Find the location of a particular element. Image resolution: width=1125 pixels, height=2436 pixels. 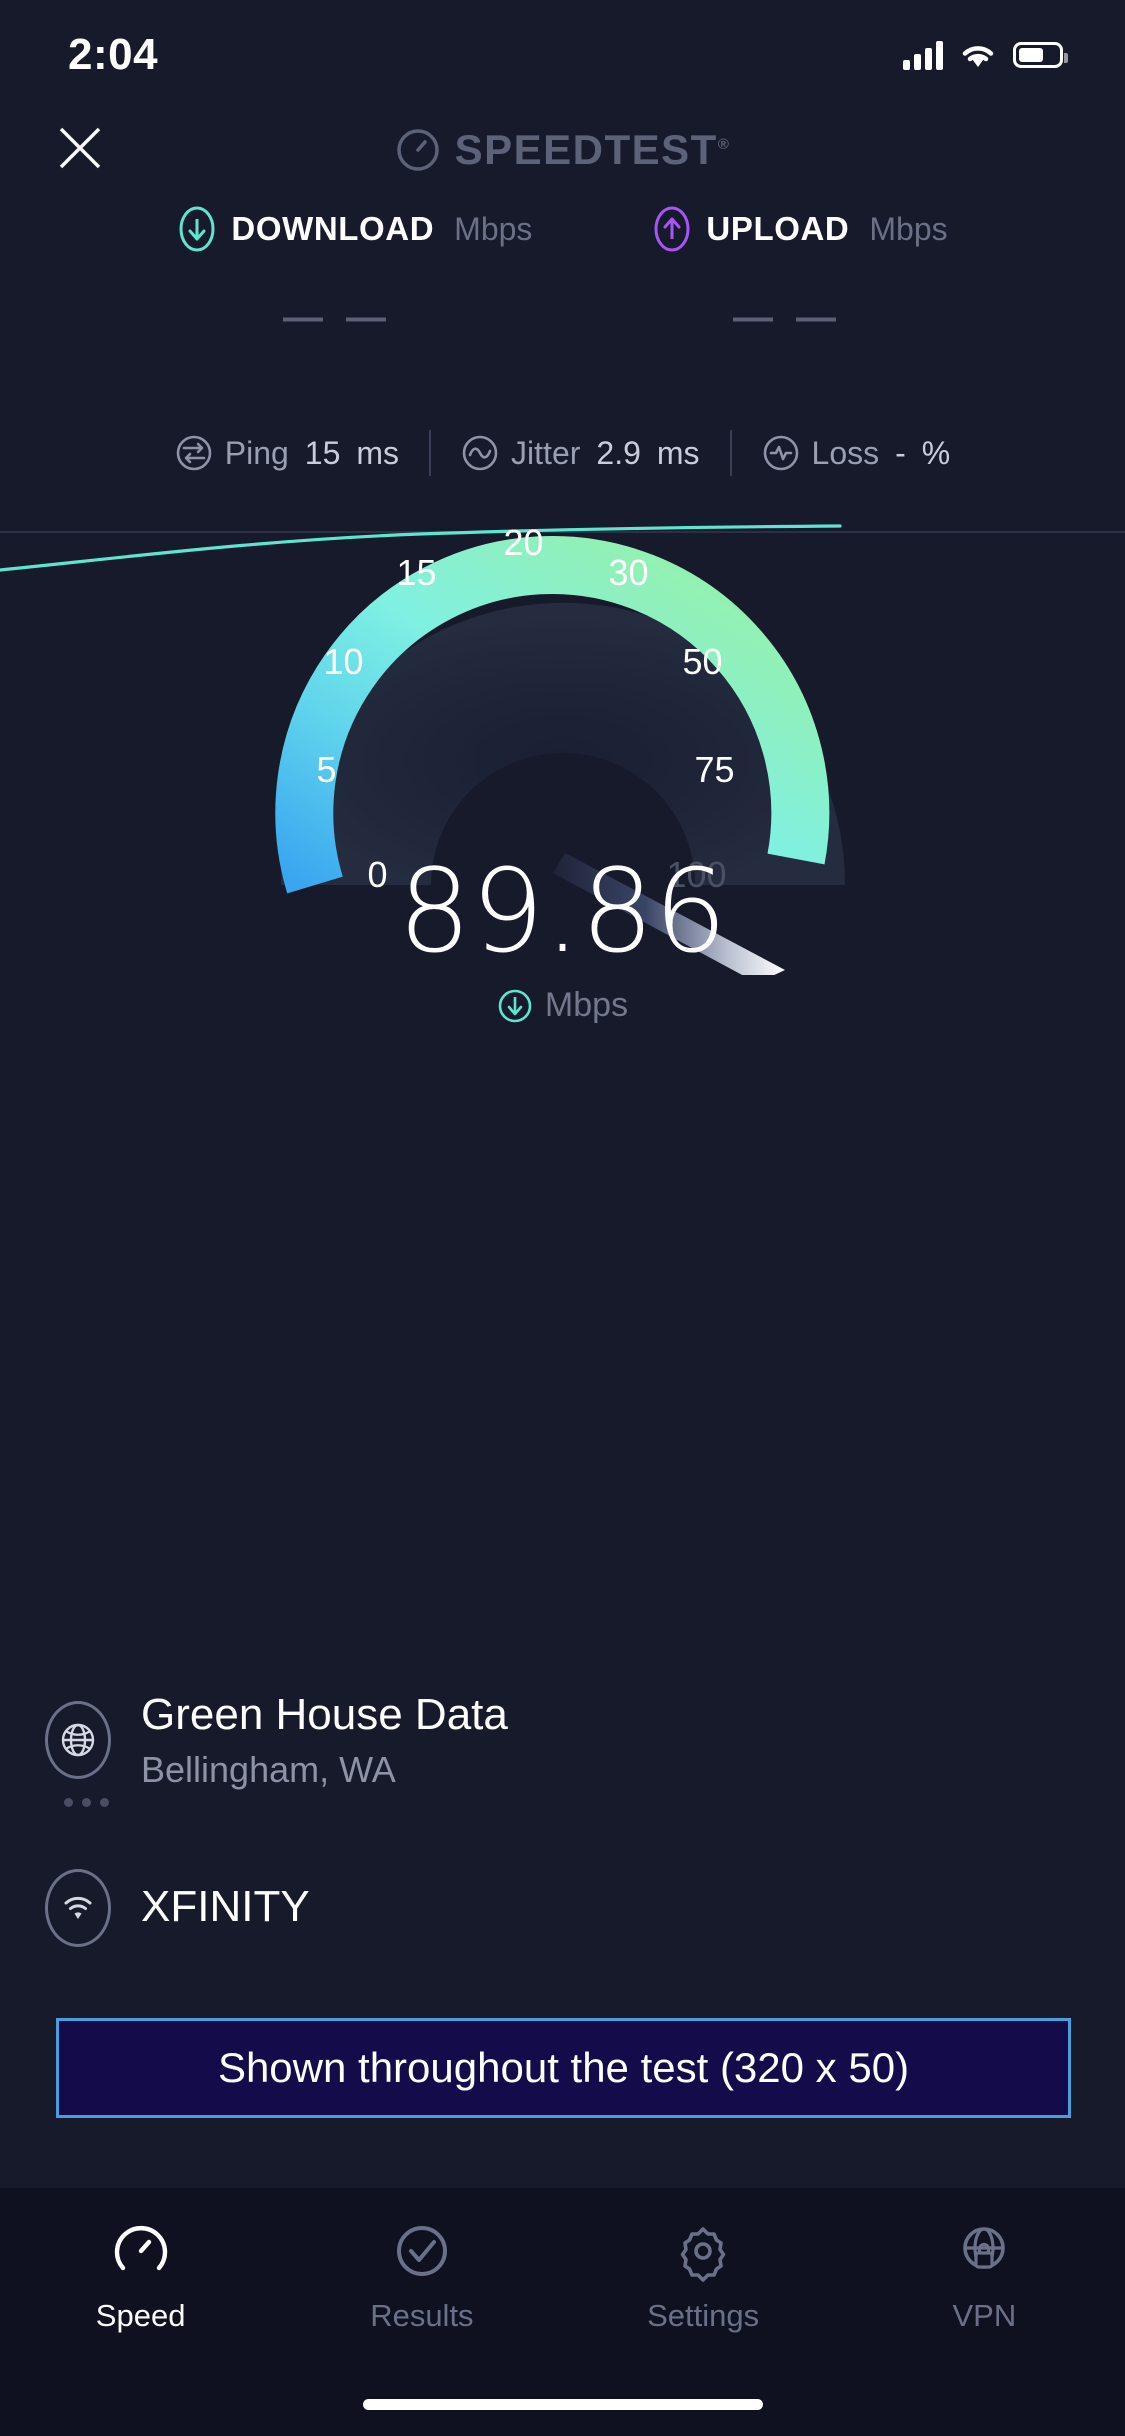

upload-value: — — is located at coordinates (787, 317).